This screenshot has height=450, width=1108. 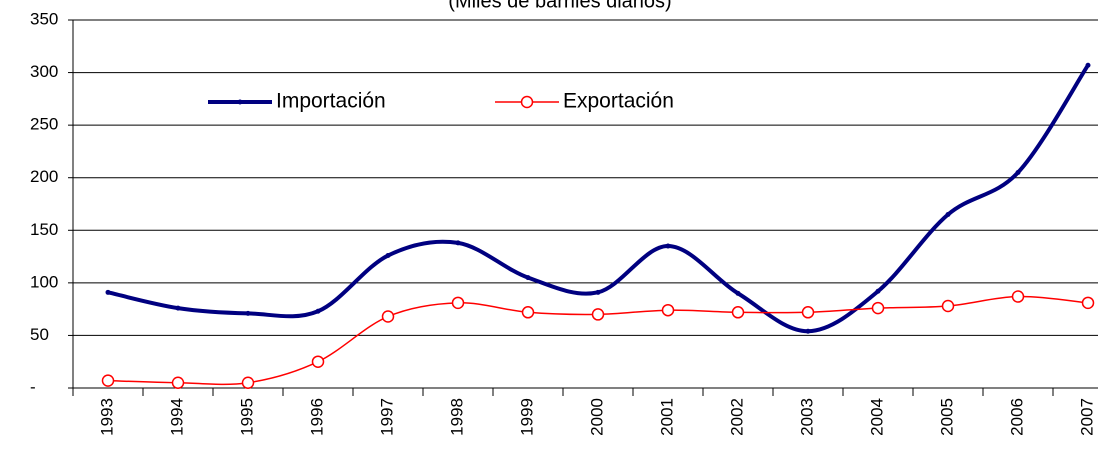 I want to click on y-tick-label: 200, so click(x=44, y=176).